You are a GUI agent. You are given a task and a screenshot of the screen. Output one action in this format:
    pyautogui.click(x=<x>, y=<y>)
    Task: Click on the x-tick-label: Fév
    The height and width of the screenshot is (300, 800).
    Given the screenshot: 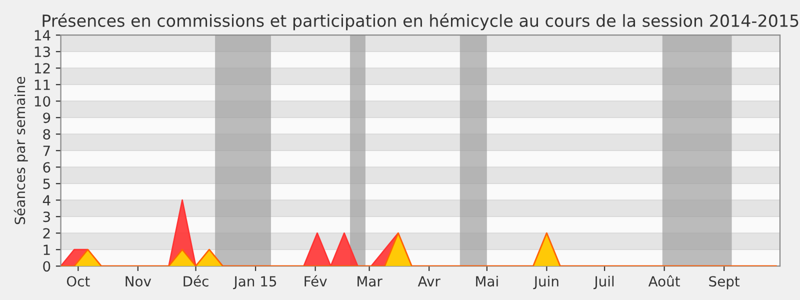 What is the action you would take?
    pyautogui.click(x=315, y=281)
    